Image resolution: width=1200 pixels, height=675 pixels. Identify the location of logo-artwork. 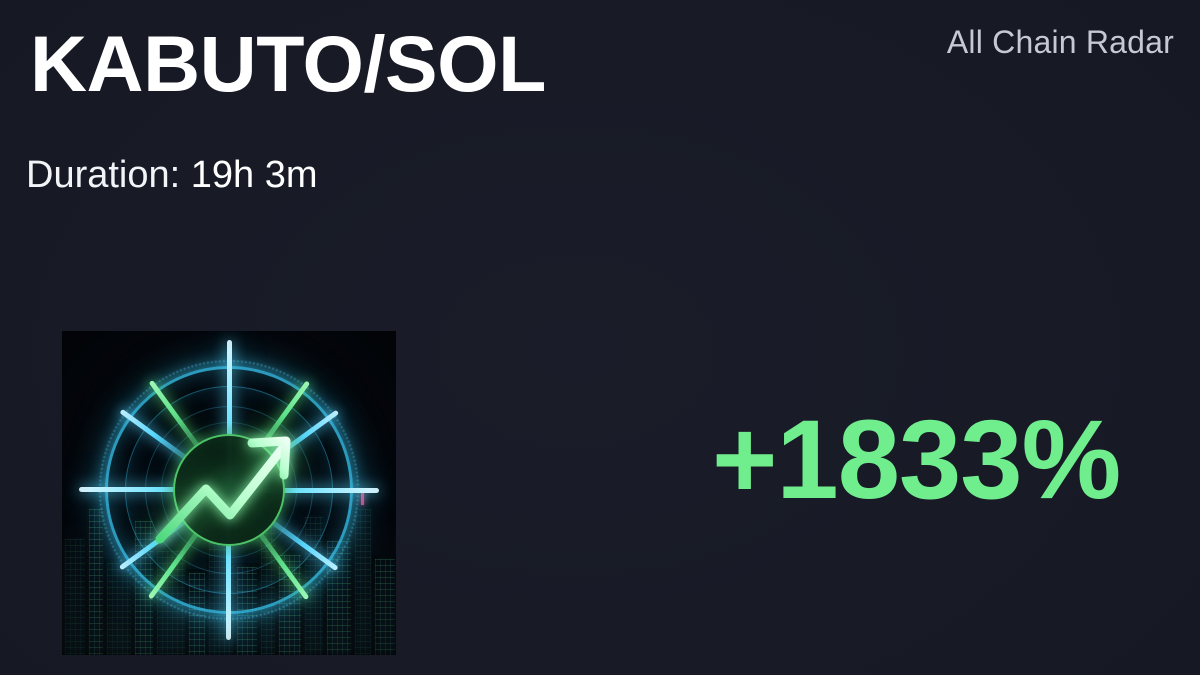
(229, 493).